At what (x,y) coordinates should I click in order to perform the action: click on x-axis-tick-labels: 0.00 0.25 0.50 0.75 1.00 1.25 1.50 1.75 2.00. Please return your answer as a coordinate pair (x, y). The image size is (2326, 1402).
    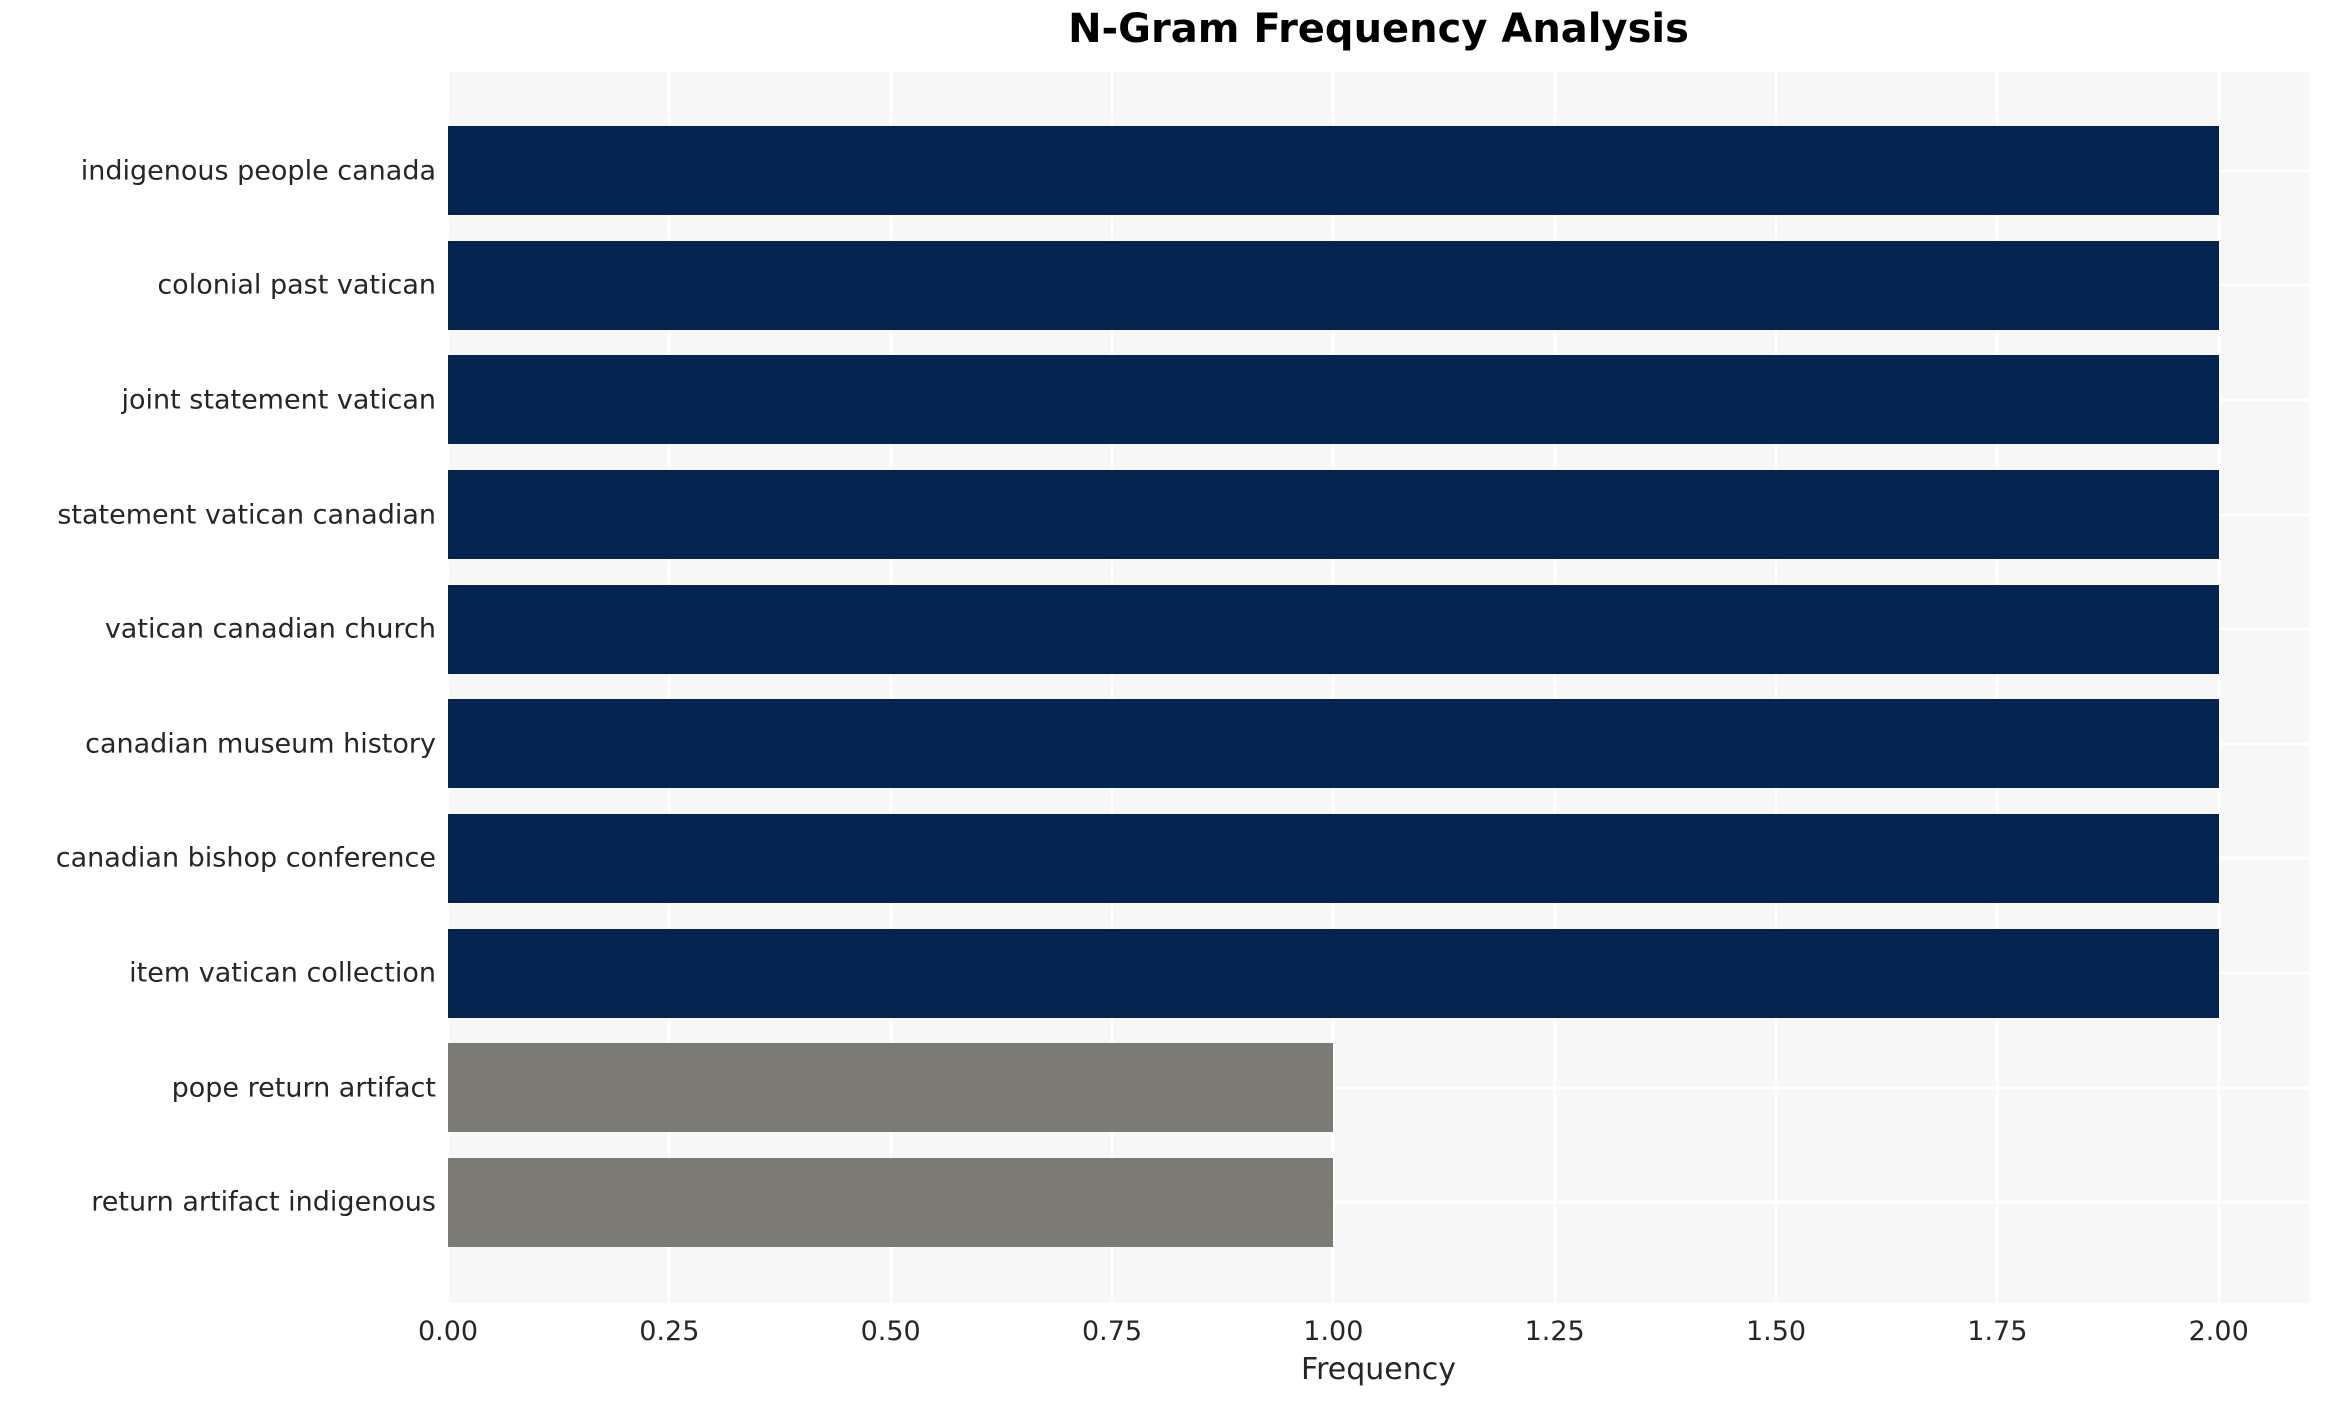
    Looking at the image, I should click on (1163, 1336).